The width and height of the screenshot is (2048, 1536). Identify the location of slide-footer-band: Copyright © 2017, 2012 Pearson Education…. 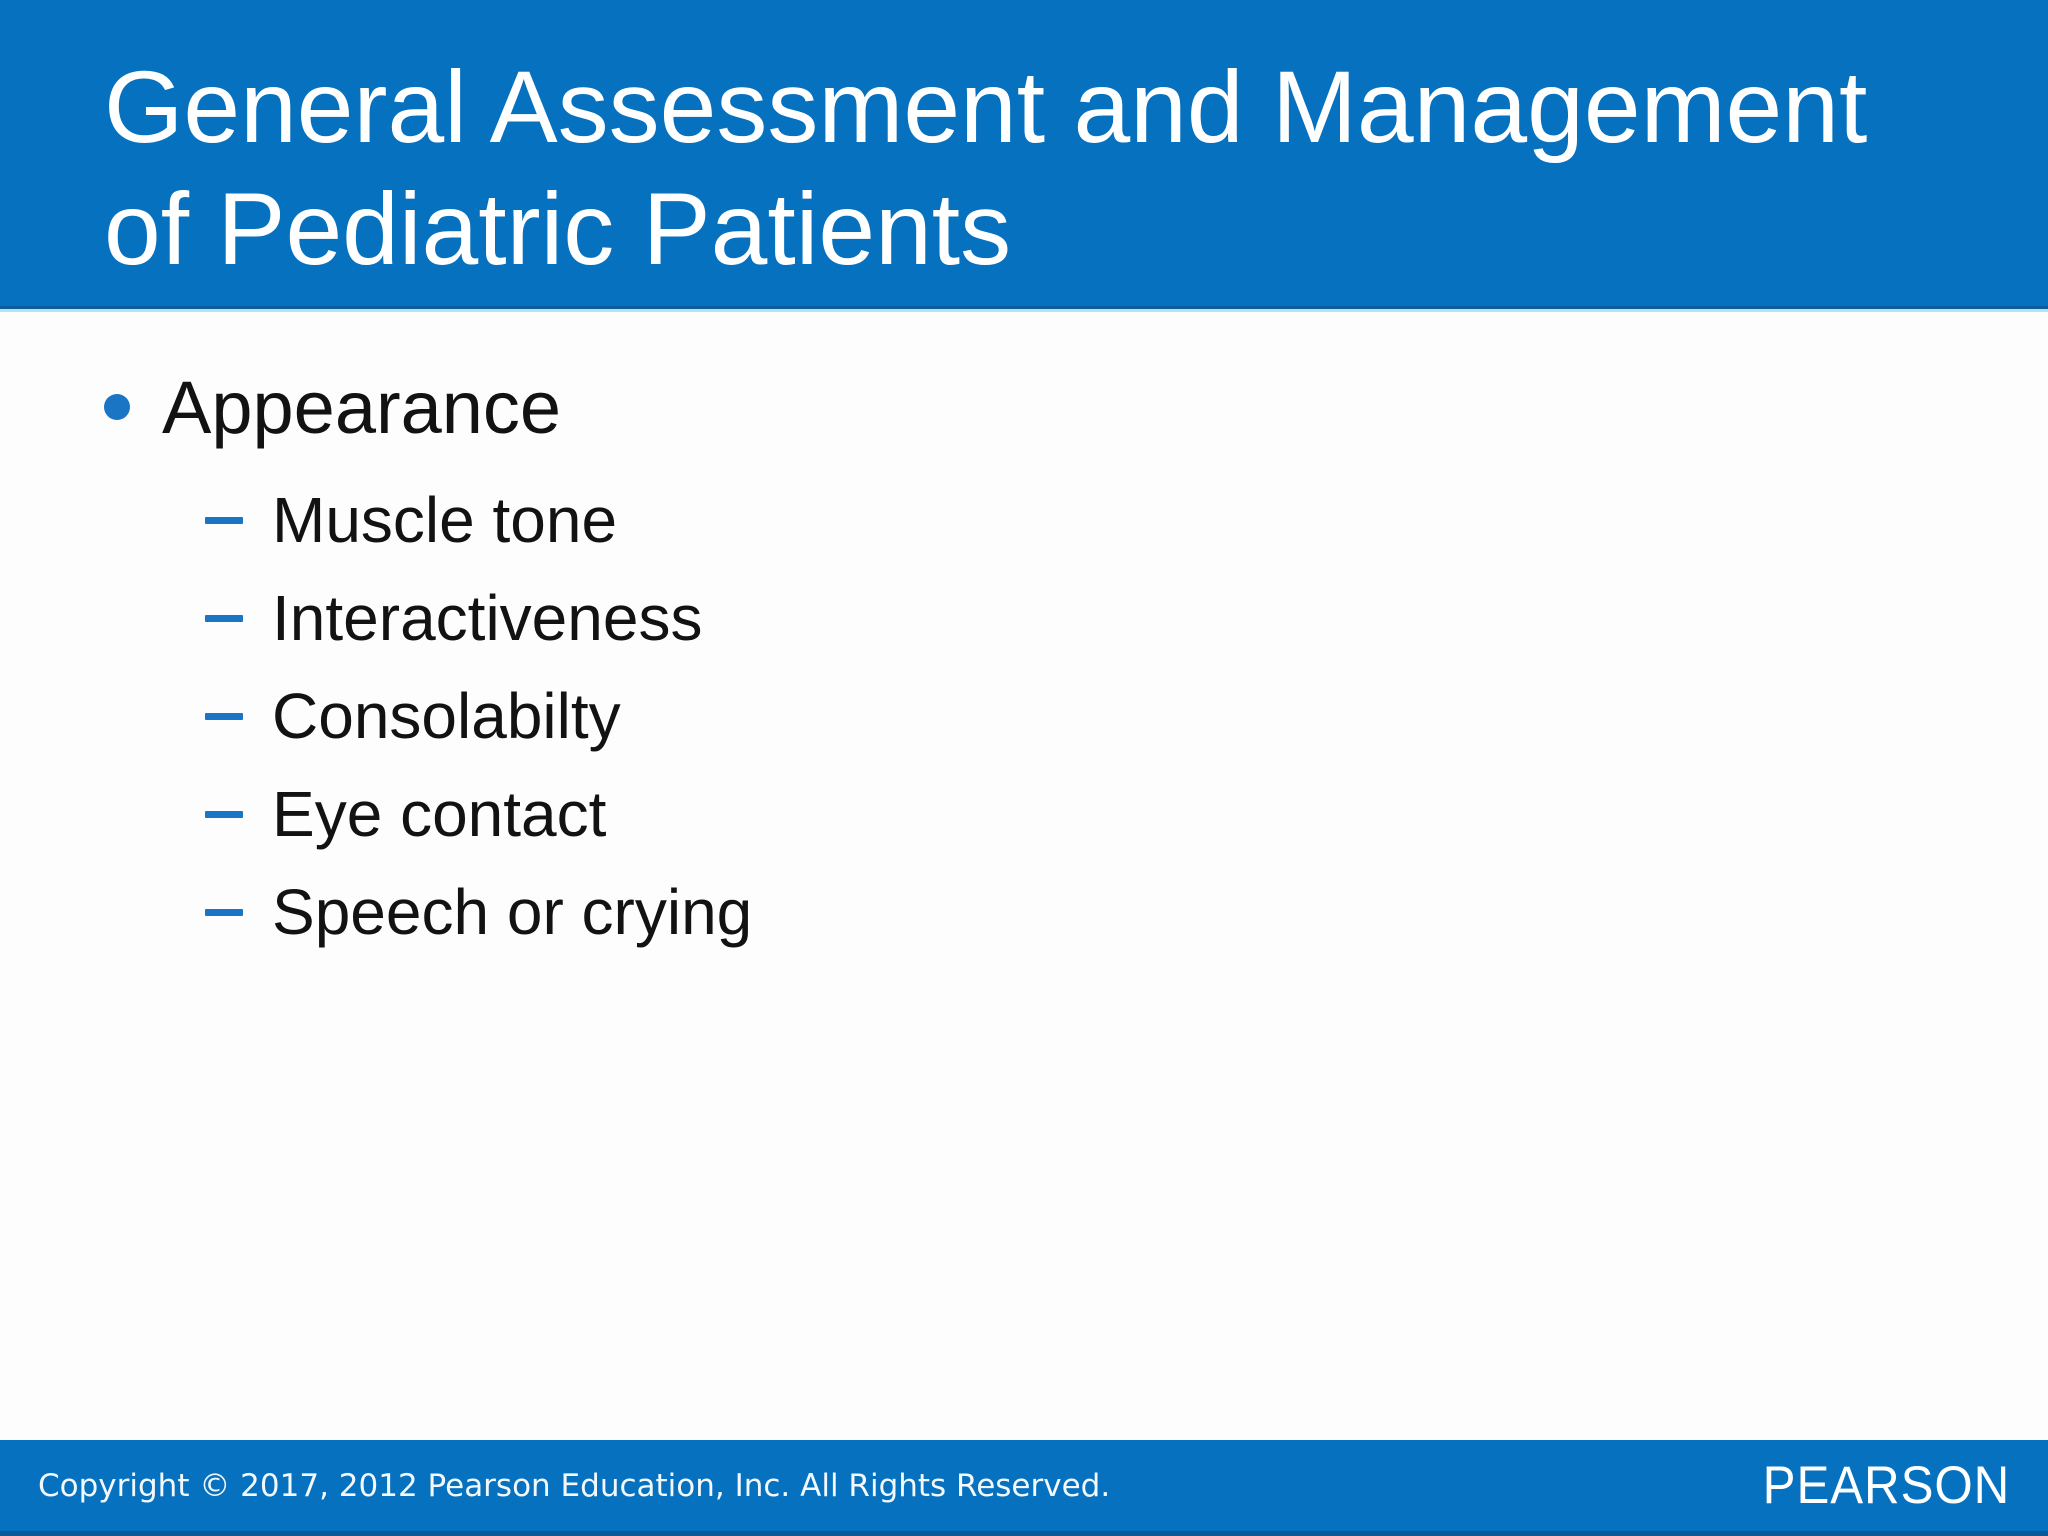
(1024, 1488).